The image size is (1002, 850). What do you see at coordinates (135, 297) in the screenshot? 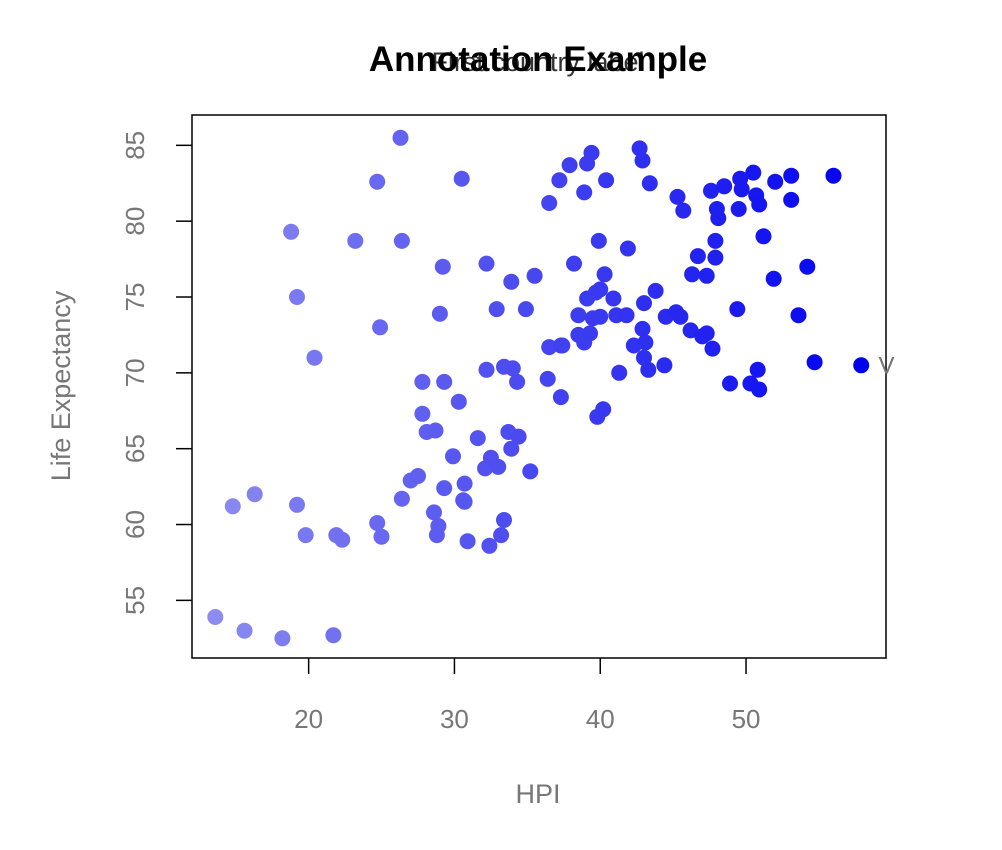
I see `y-tick-label: 75` at bounding box center [135, 297].